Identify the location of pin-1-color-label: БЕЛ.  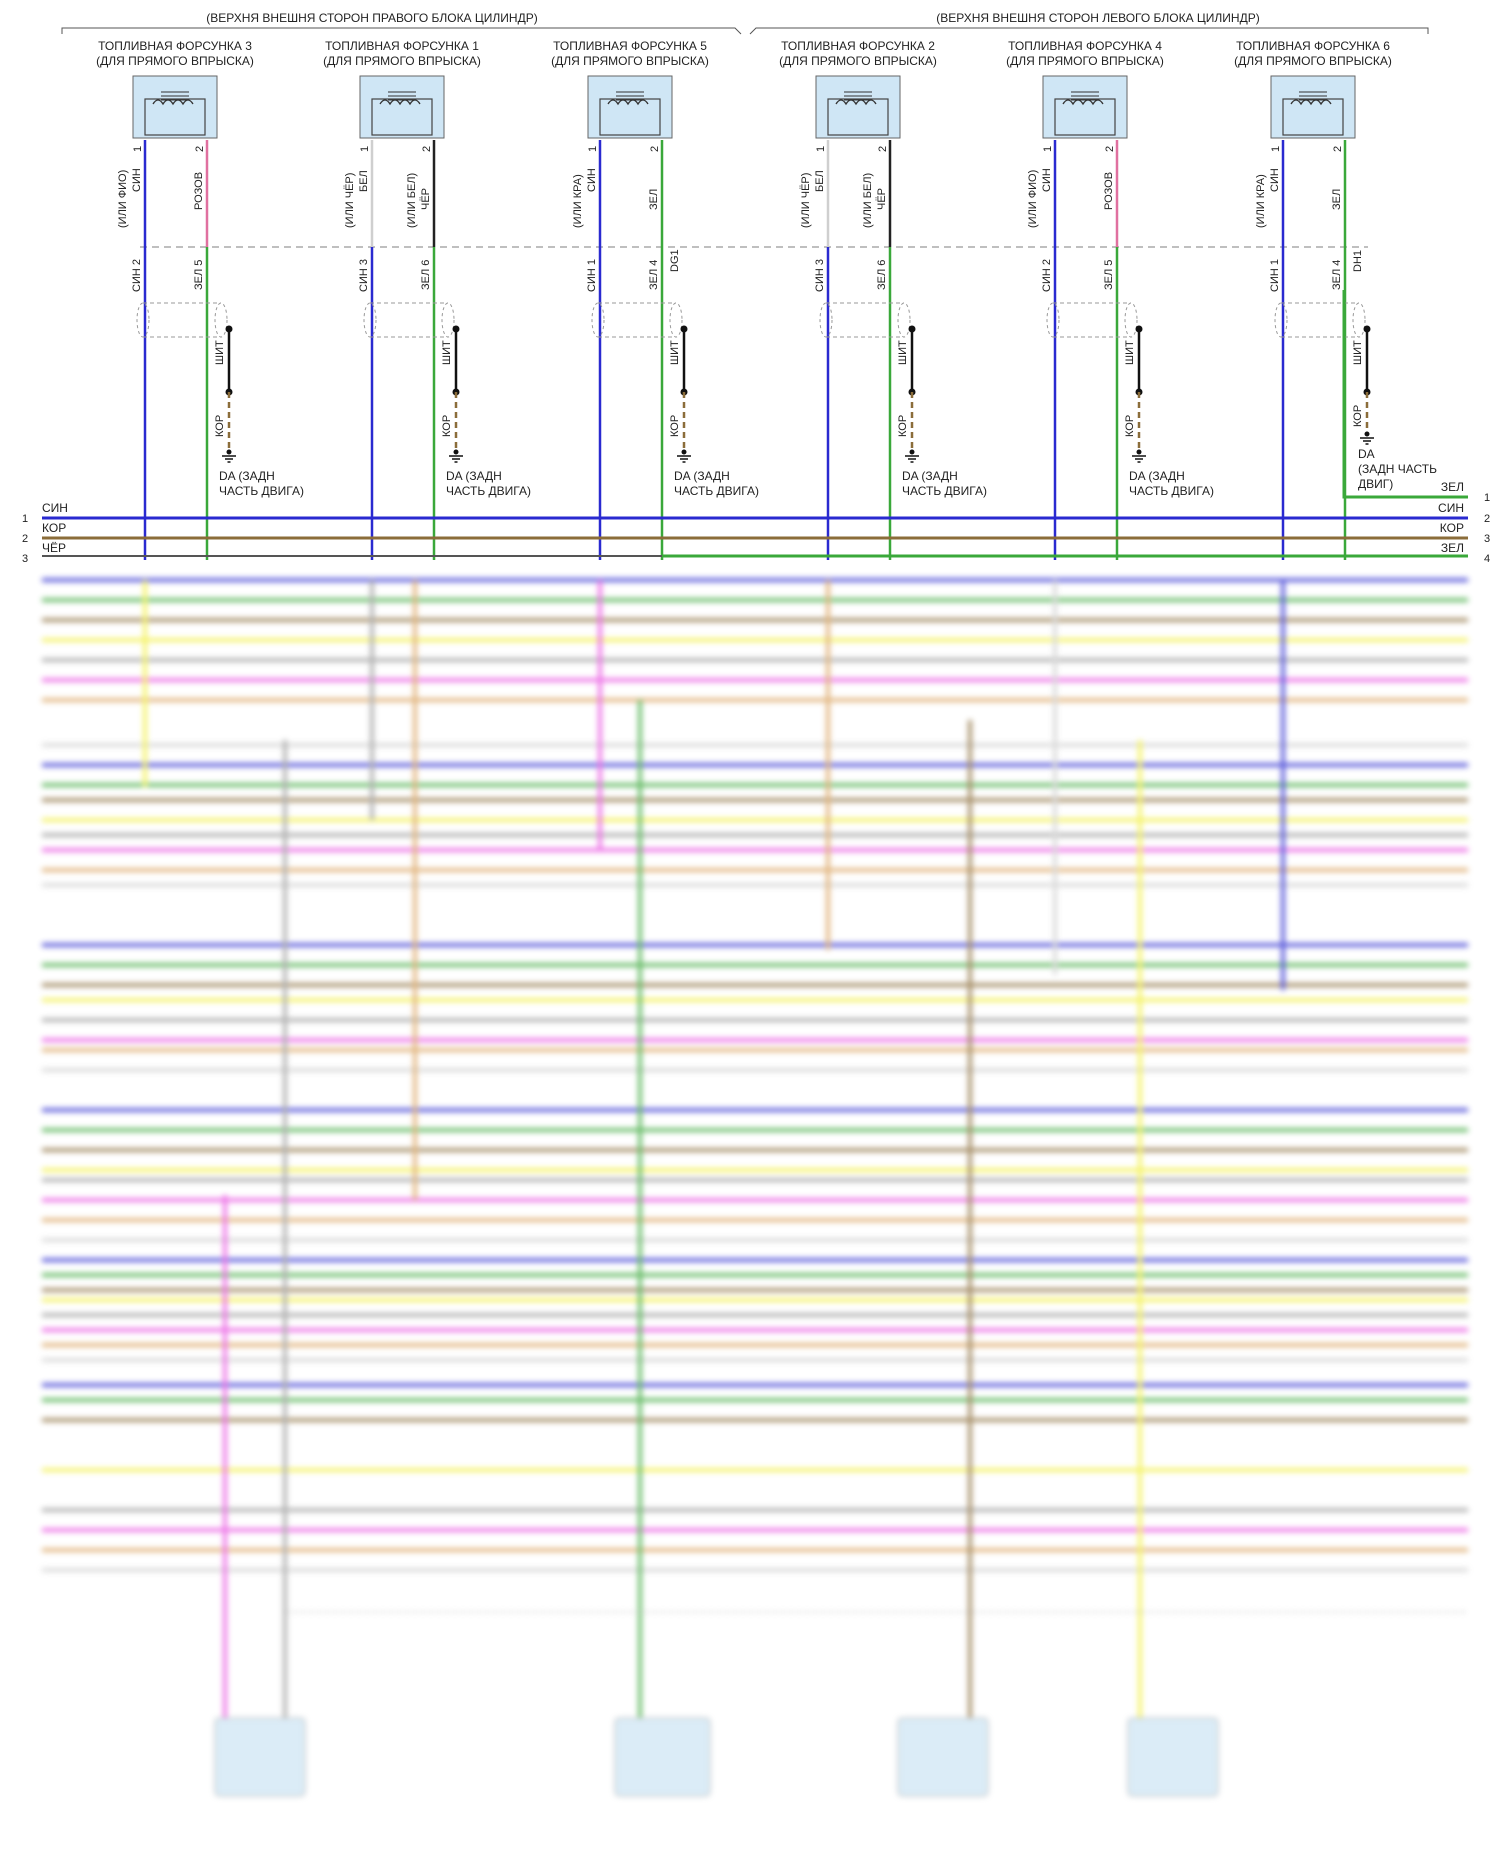
(364, 181).